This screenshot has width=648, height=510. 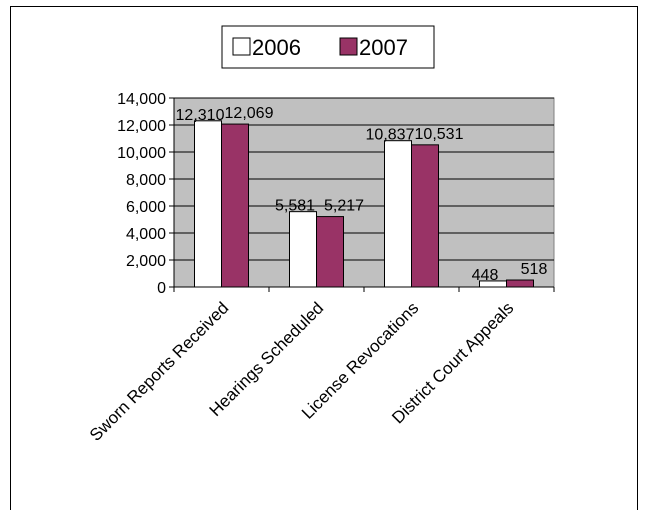 I want to click on legend: 2006 2007, so click(x=328, y=47).